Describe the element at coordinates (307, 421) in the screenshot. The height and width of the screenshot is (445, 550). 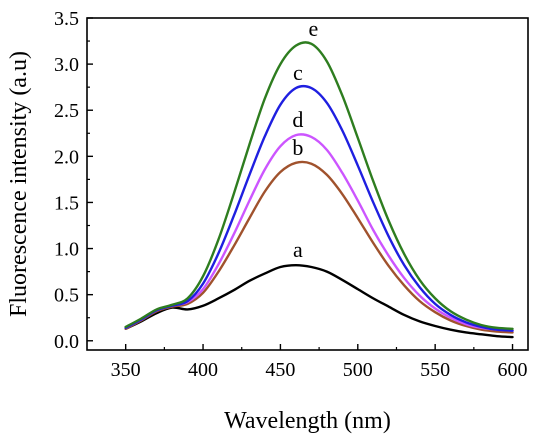
I see `x-axis-title: Wavelength (nm)` at that location.